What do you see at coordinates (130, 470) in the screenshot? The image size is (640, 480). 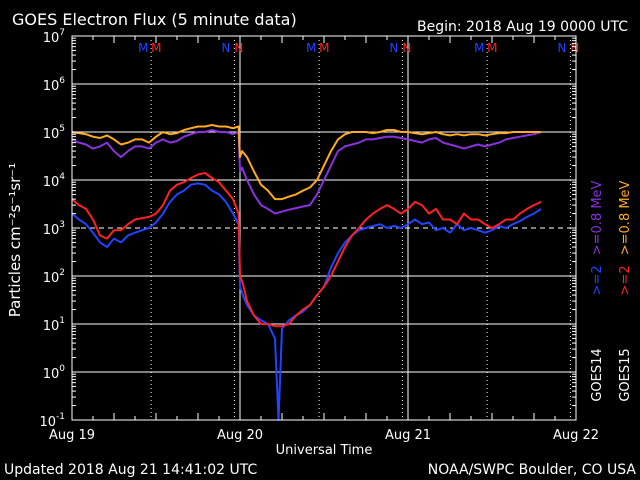 I see `updated-timestamp: Updated 2018 Aug 21 14:41:02 UTC` at bounding box center [130, 470].